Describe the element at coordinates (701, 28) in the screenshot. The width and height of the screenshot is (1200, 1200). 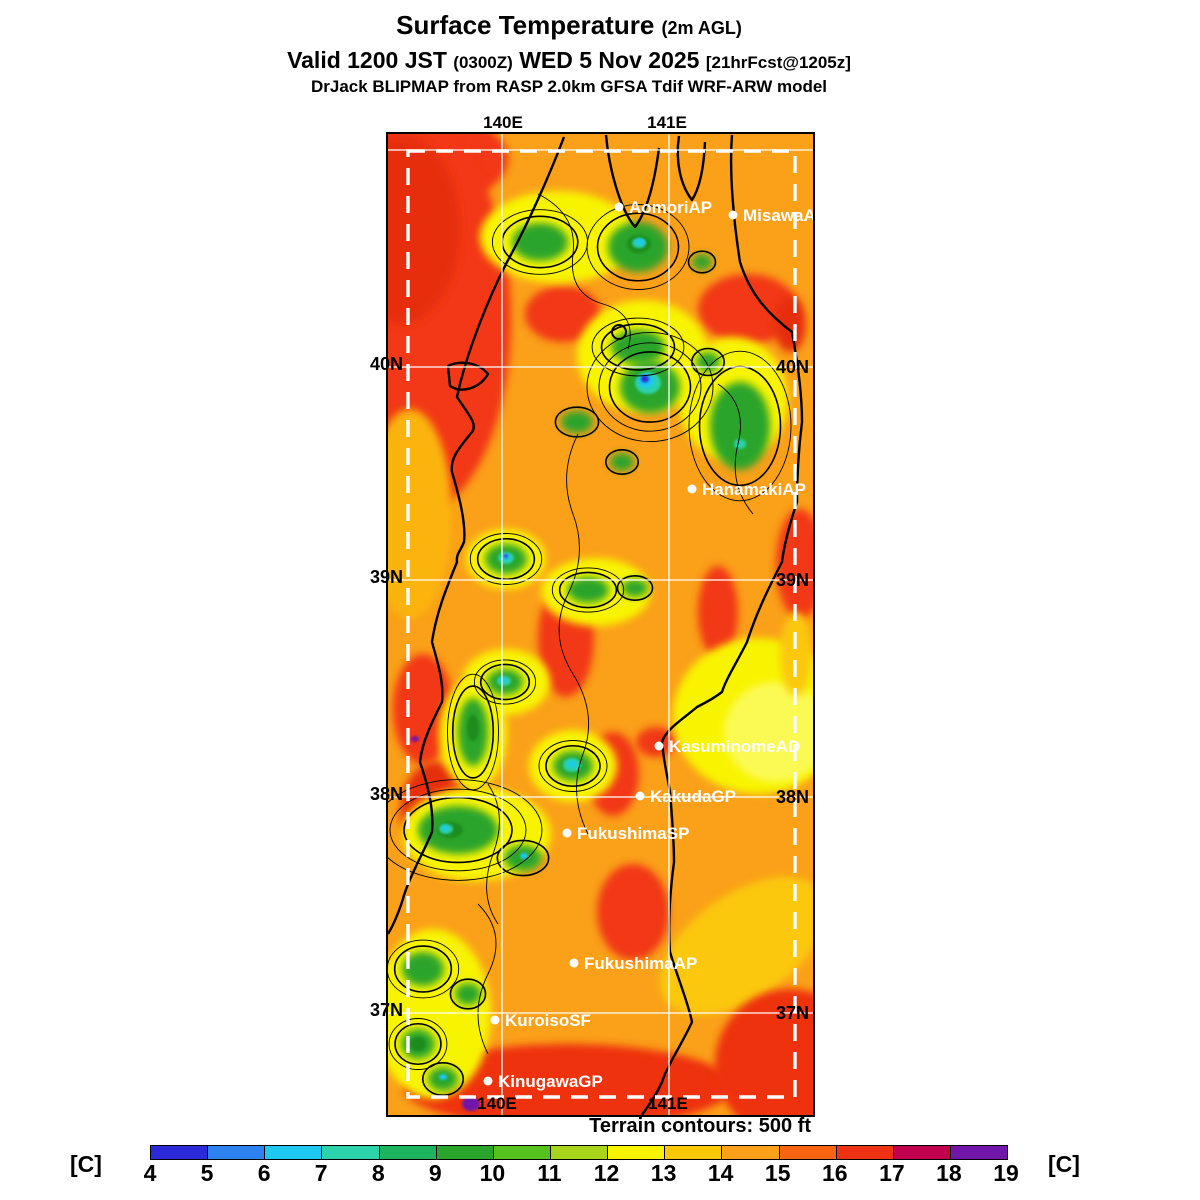
I see `title-unit: (2m AGL)` at that location.